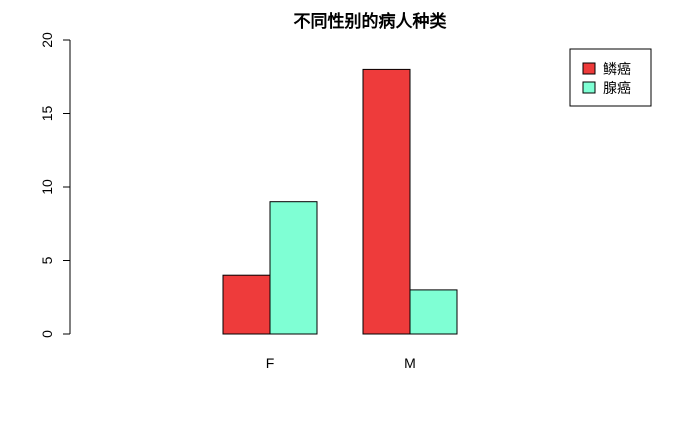 The width and height of the screenshot is (700, 432). Describe the element at coordinates (270, 363) in the screenshot. I see `x-tick-label: F` at that location.